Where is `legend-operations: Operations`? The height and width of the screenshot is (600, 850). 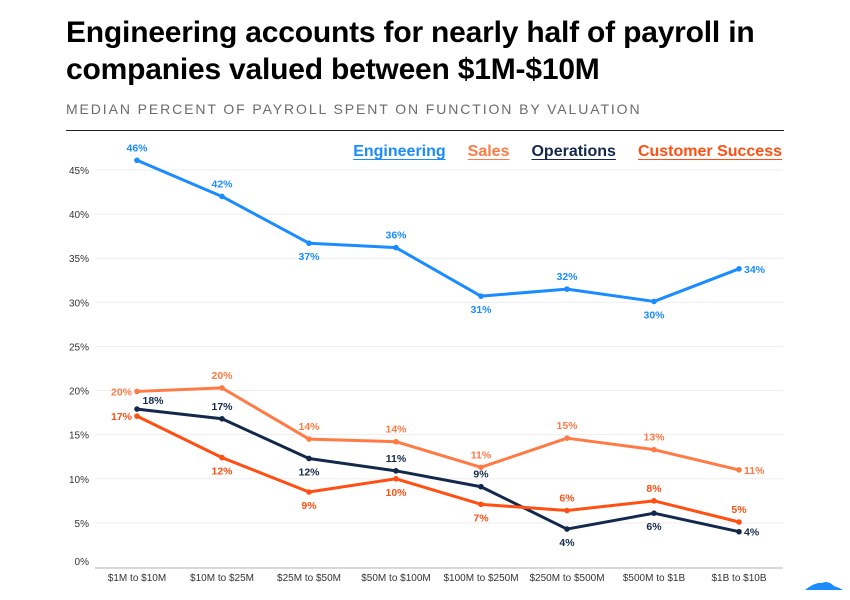
legend-operations: Operations is located at coordinates (573, 151).